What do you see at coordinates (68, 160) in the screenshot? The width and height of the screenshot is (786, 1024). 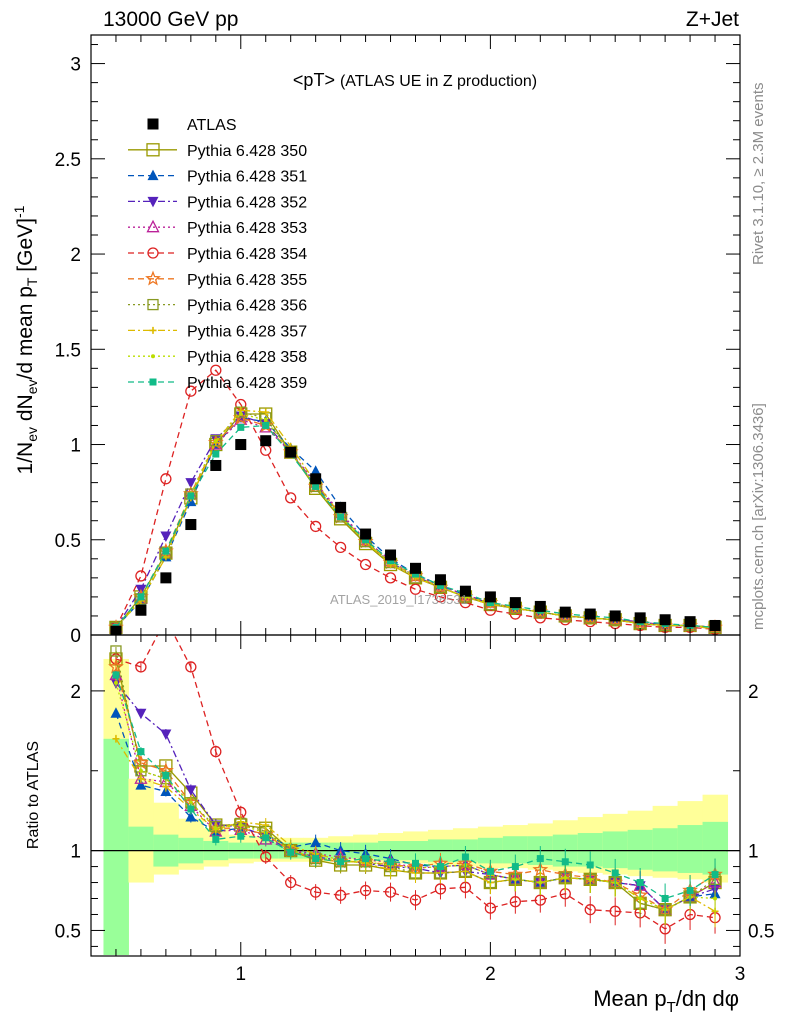 I see `y-tick-label: 2.5` at bounding box center [68, 160].